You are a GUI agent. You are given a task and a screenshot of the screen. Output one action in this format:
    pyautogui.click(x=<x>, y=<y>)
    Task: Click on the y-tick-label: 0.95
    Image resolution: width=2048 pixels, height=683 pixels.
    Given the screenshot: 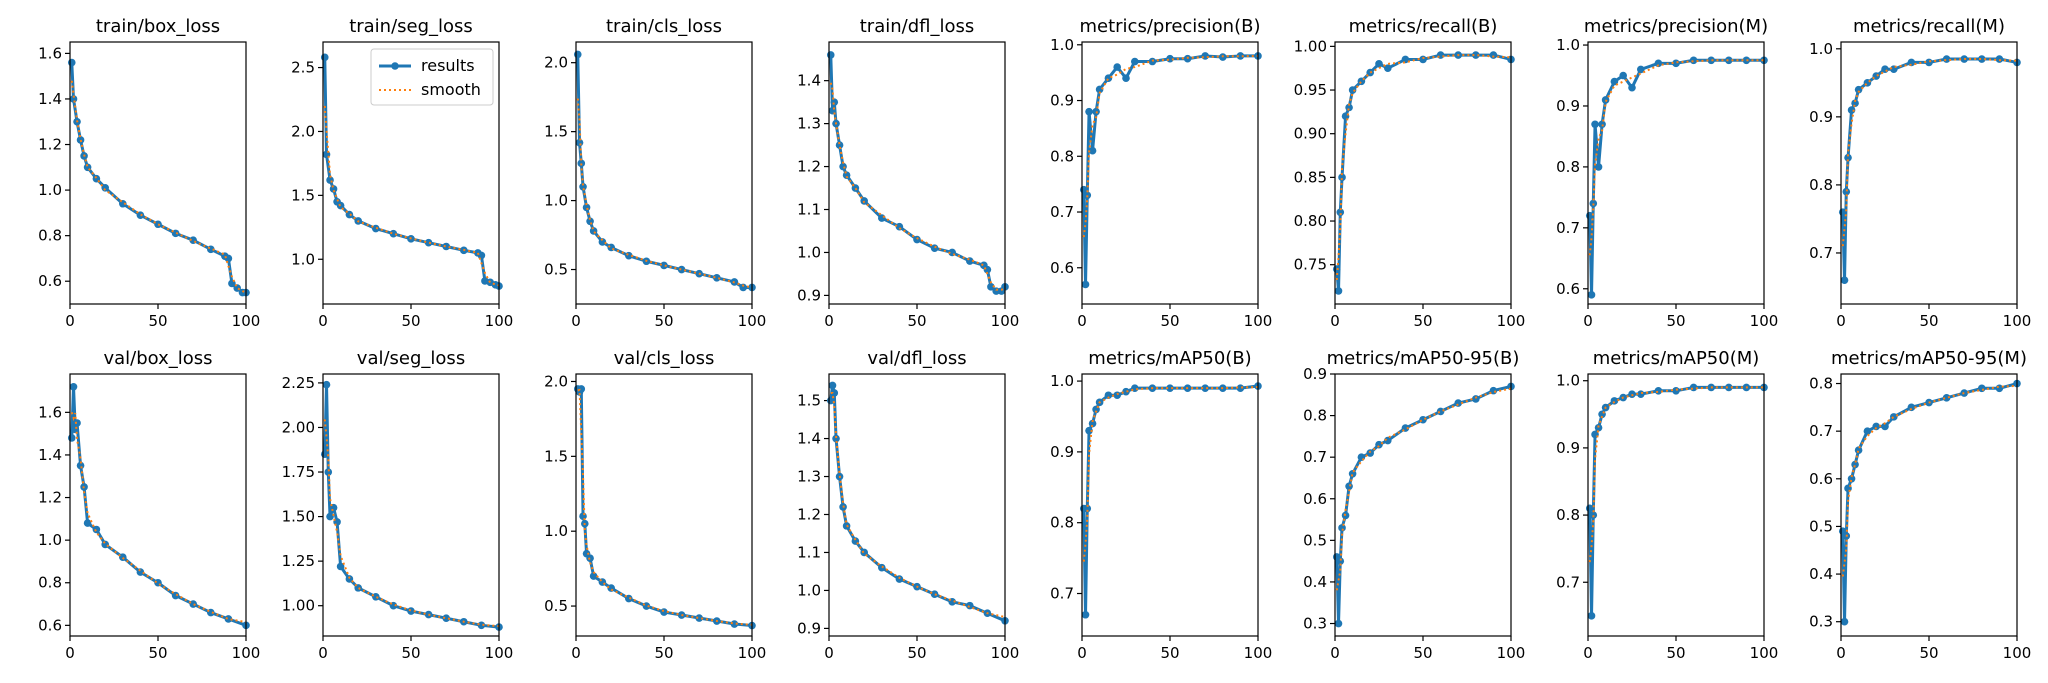 What is the action you would take?
    pyautogui.click(x=1310, y=90)
    